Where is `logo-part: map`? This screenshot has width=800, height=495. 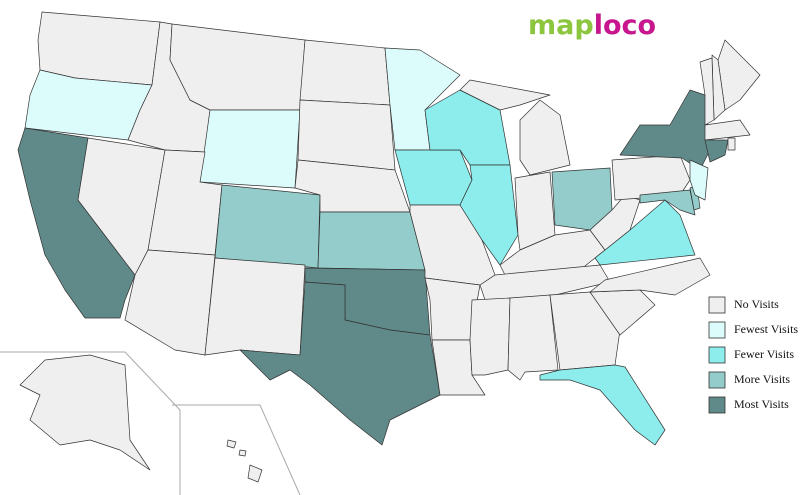 logo-part: map is located at coordinates (561, 25).